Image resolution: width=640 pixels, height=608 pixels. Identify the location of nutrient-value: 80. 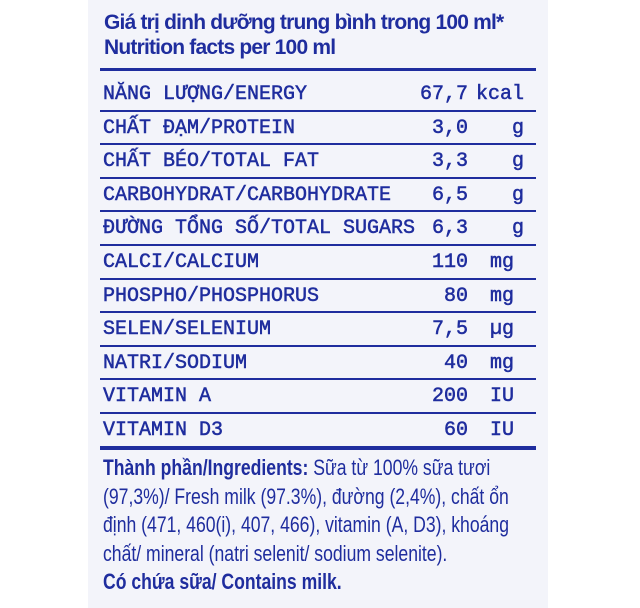
(456, 296).